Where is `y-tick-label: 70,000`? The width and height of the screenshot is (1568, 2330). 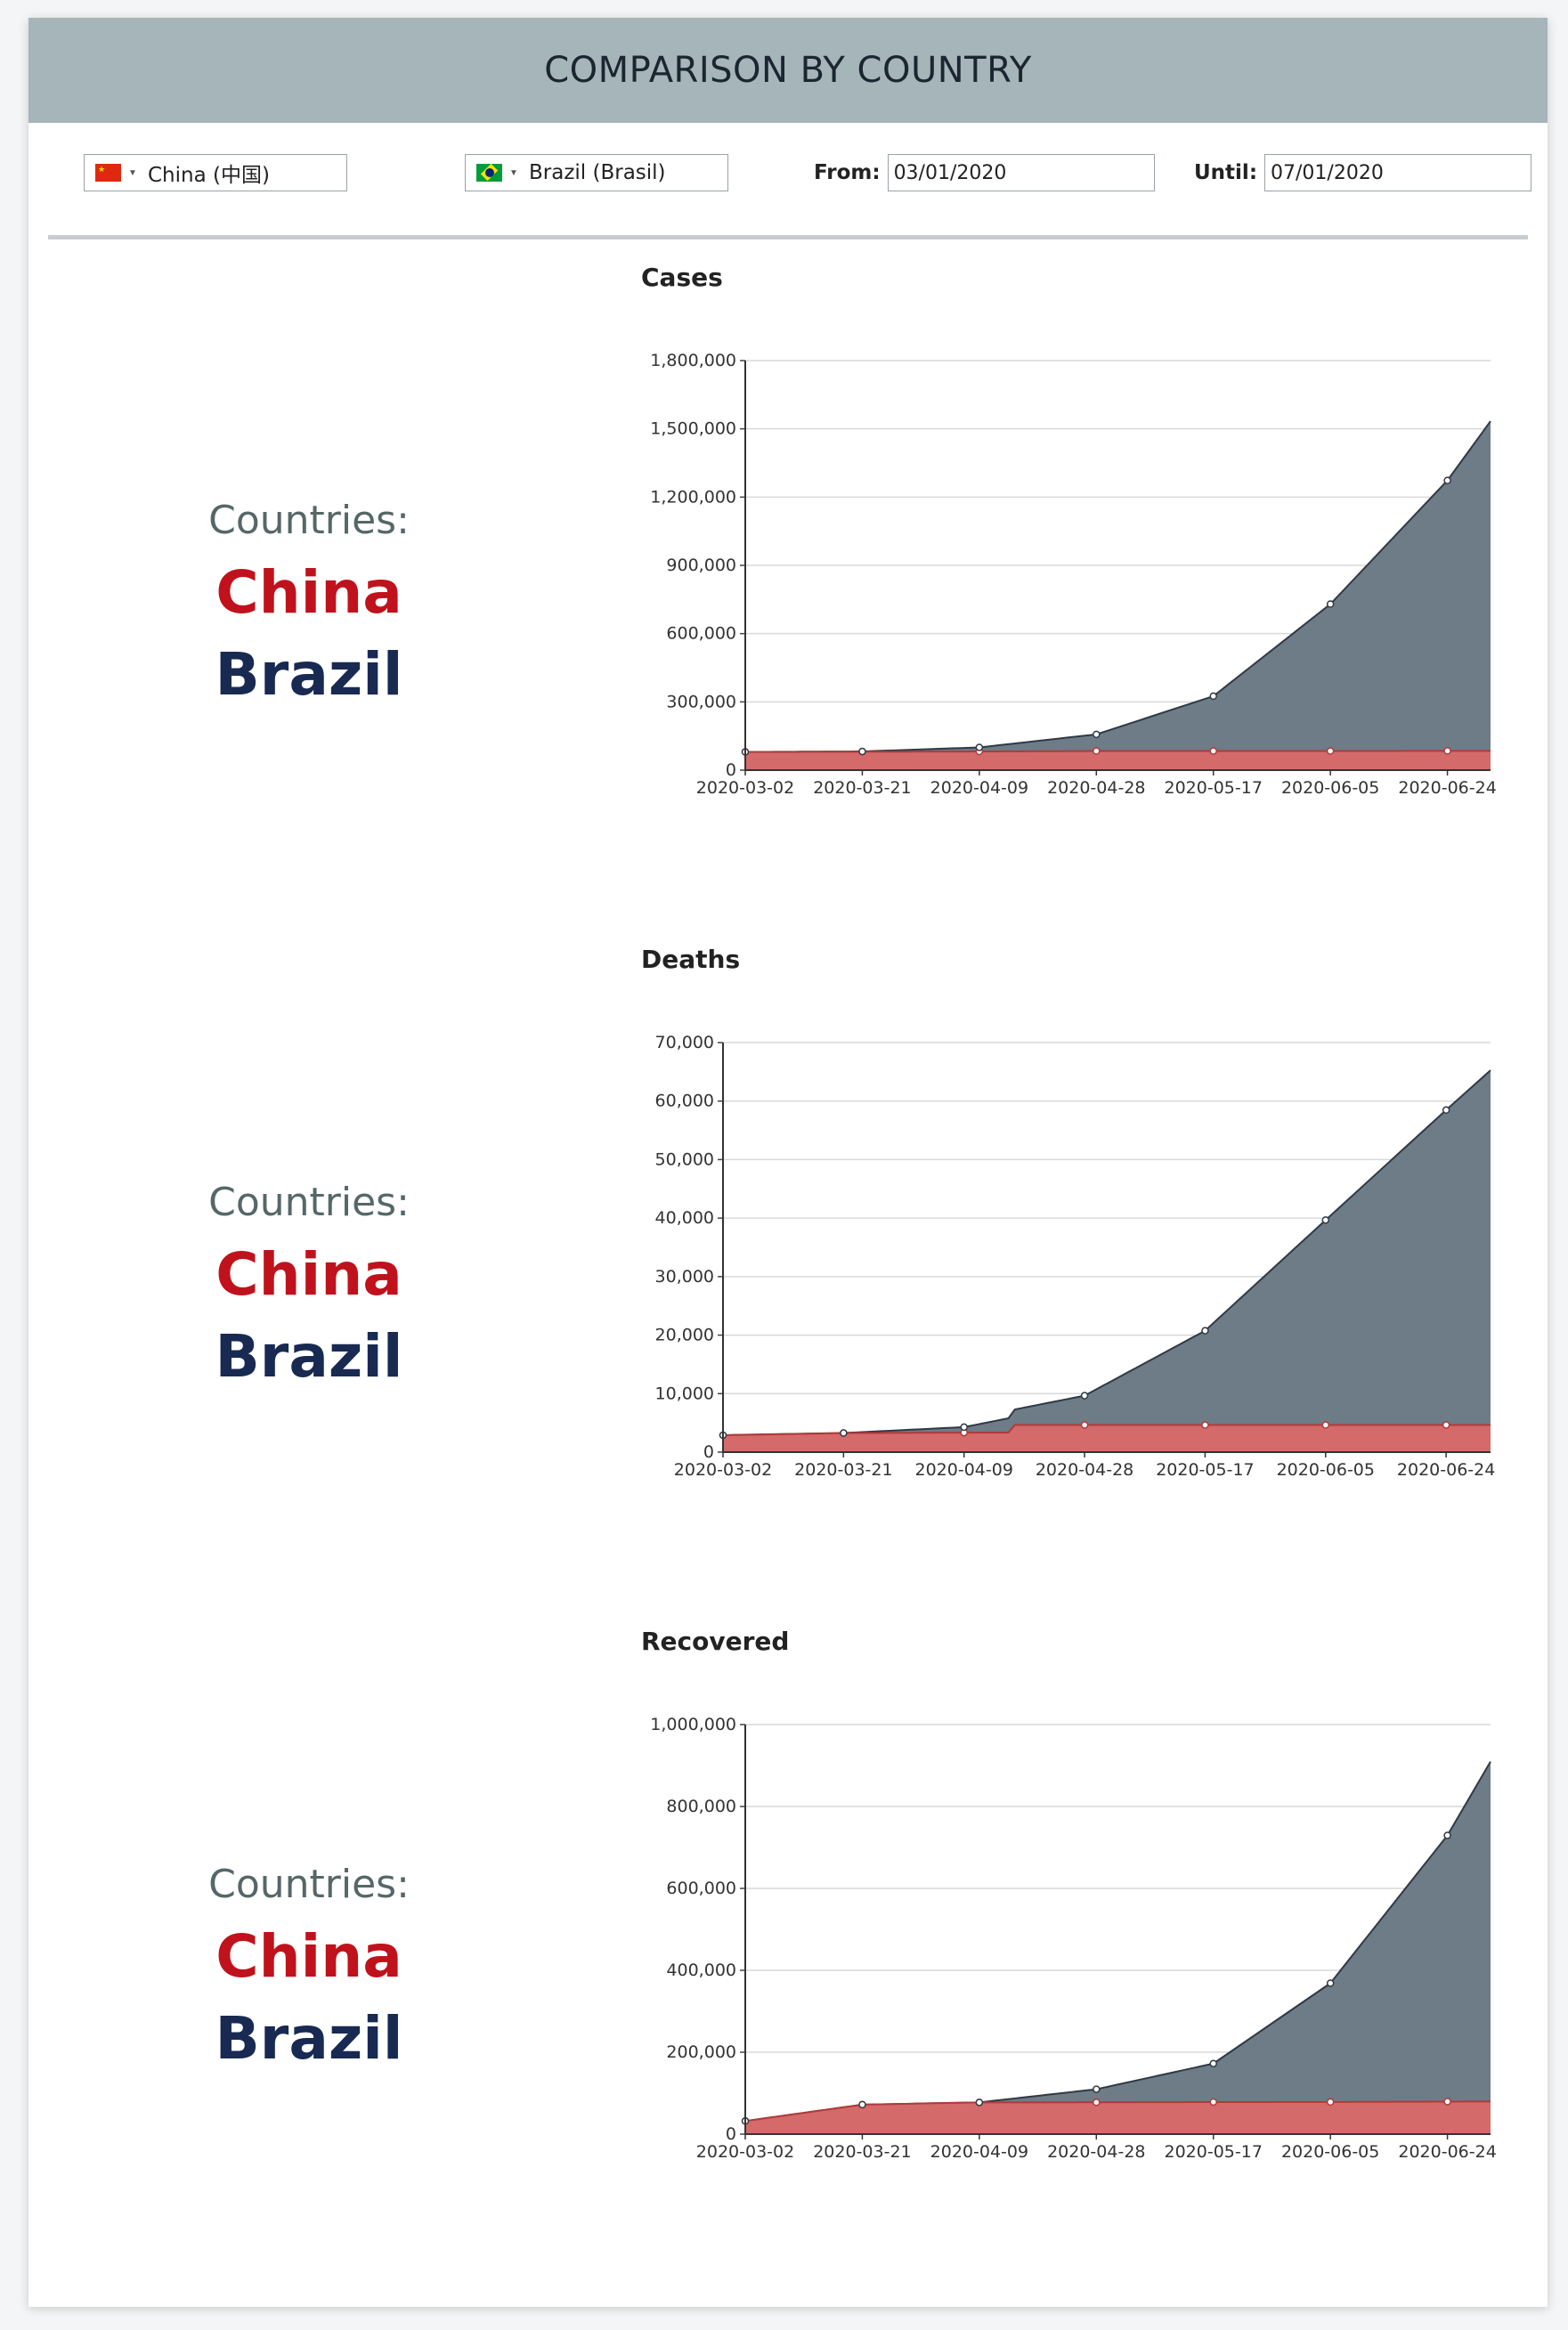
y-tick-label: 70,000 is located at coordinates (684, 1042).